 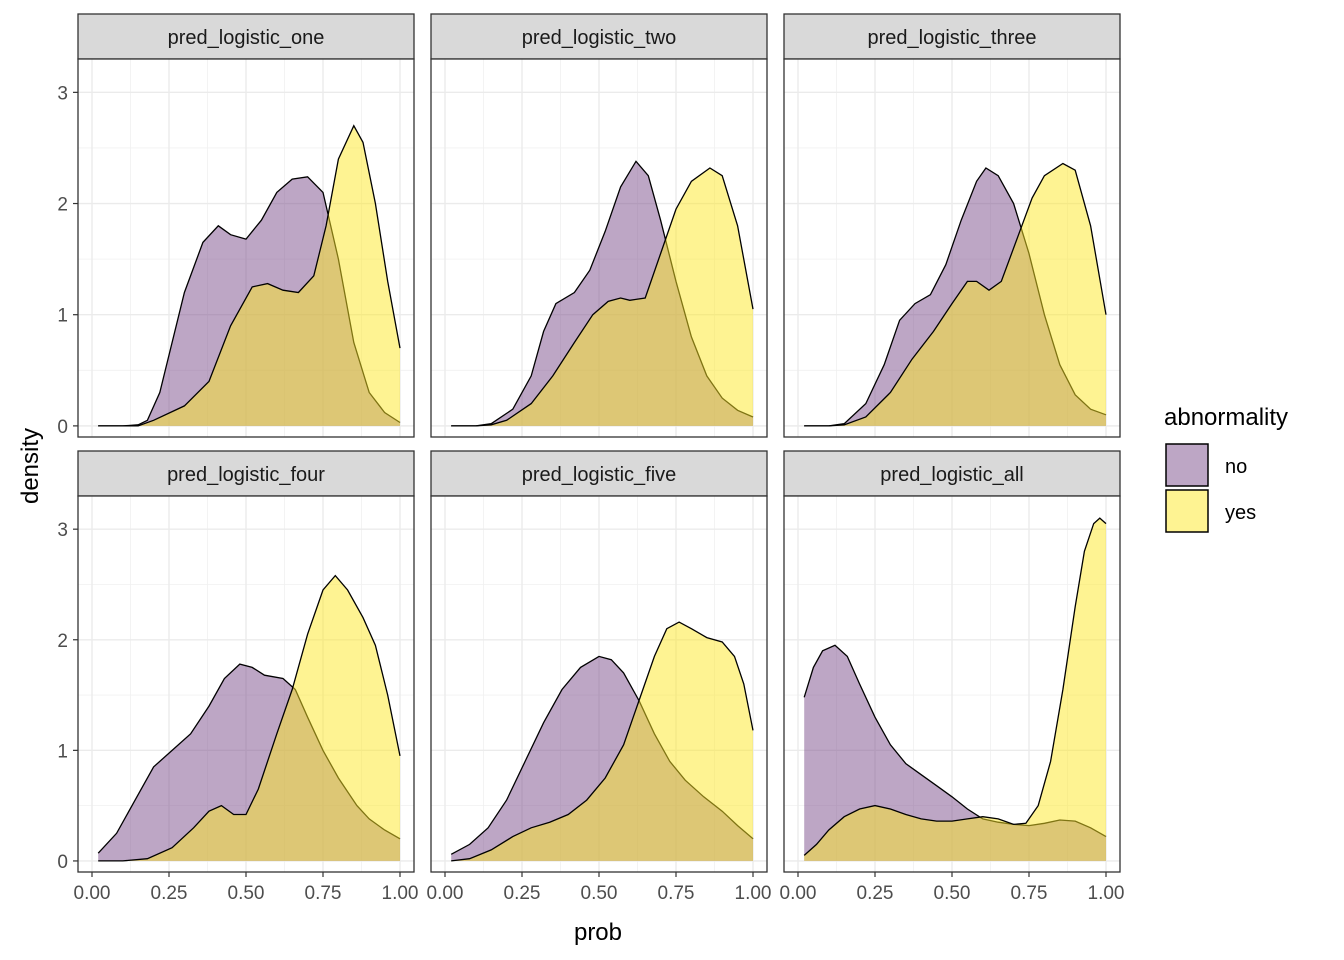 I want to click on facet-title: pred_logistic_five, so click(x=599, y=475).